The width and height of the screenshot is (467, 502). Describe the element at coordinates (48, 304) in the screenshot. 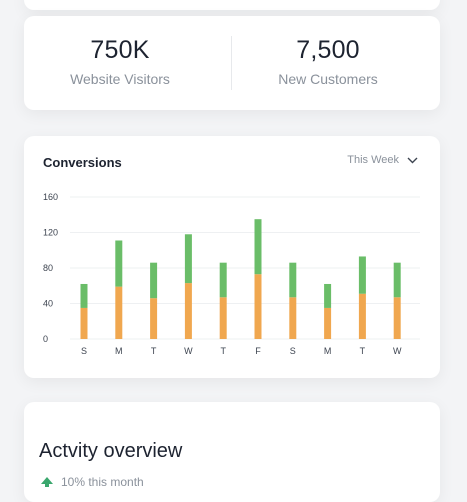

I see `y-tick-label: 40` at that location.